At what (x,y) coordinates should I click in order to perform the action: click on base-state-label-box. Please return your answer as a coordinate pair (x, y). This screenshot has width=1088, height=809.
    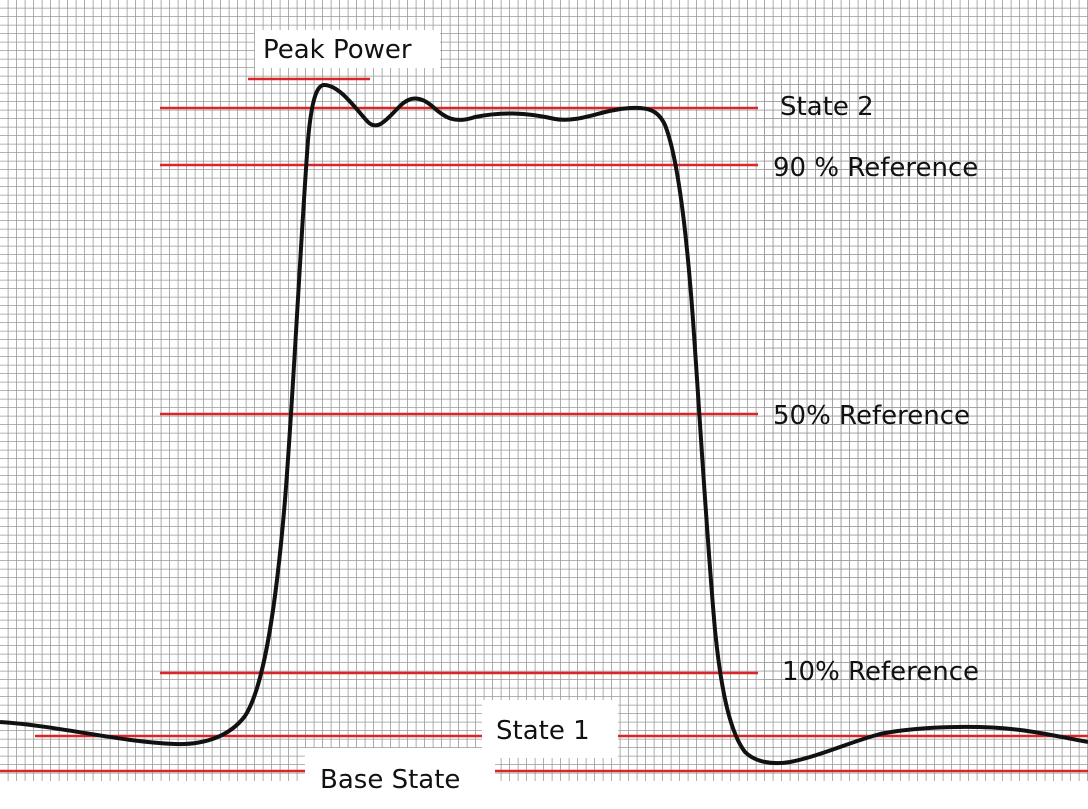
    Looking at the image, I should click on (400, 778).